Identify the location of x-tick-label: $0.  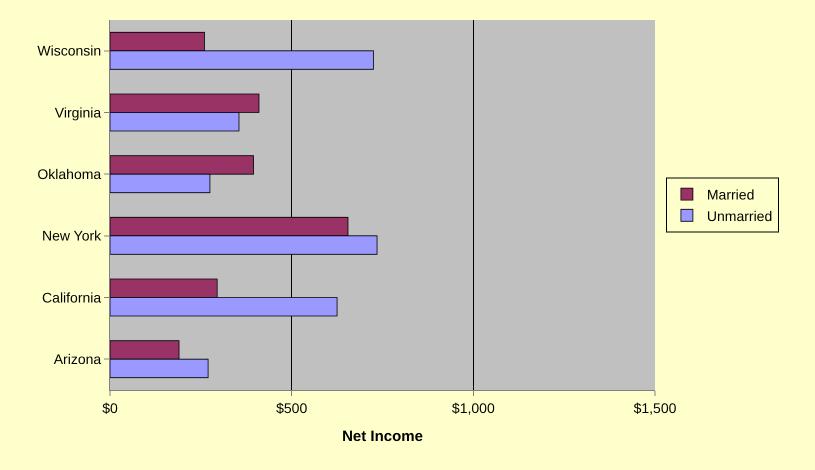
(110, 408).